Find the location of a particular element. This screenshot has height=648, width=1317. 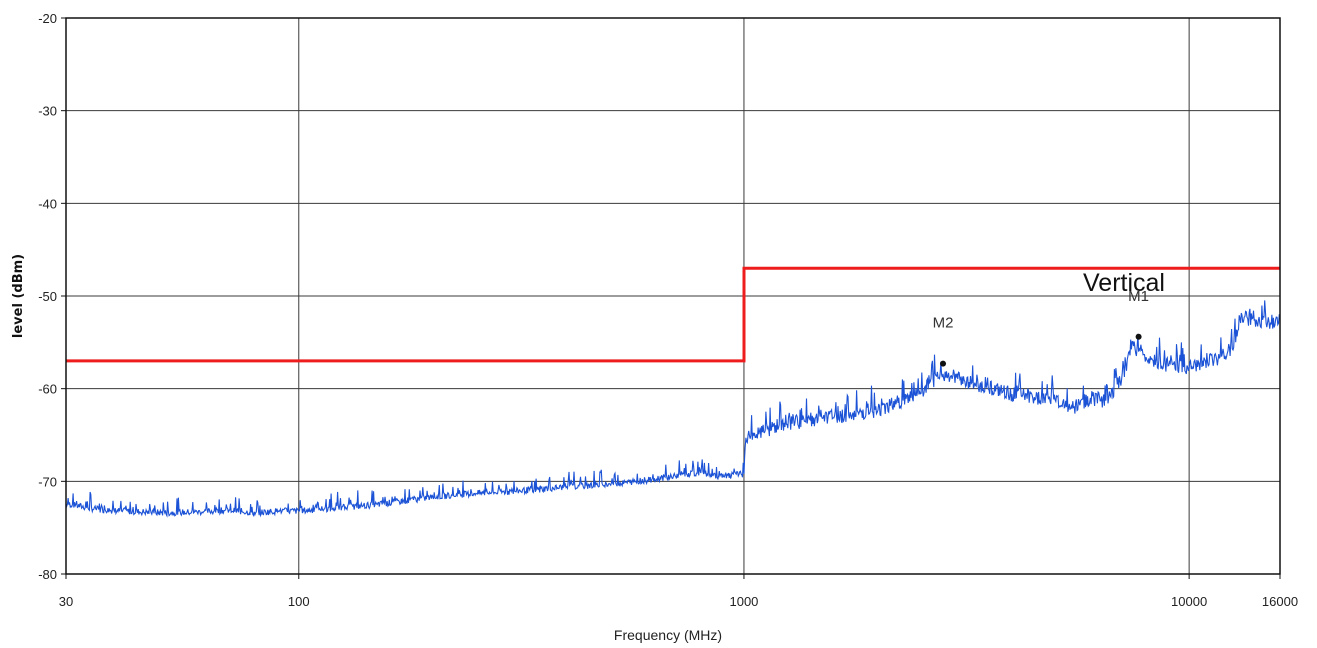

y-tick-label: -50 is located at coordinates (47, 296).